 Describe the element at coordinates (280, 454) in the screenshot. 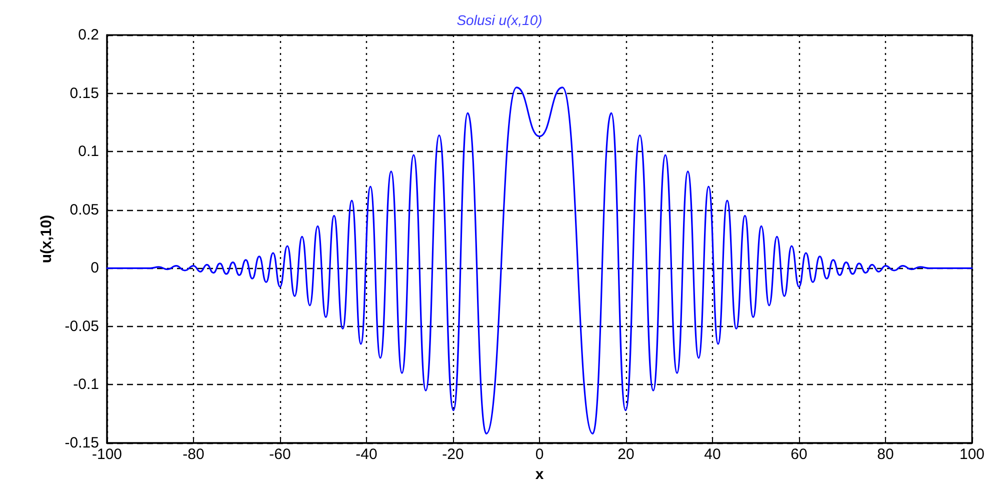

I see `x-tick-label: -60` at that location.